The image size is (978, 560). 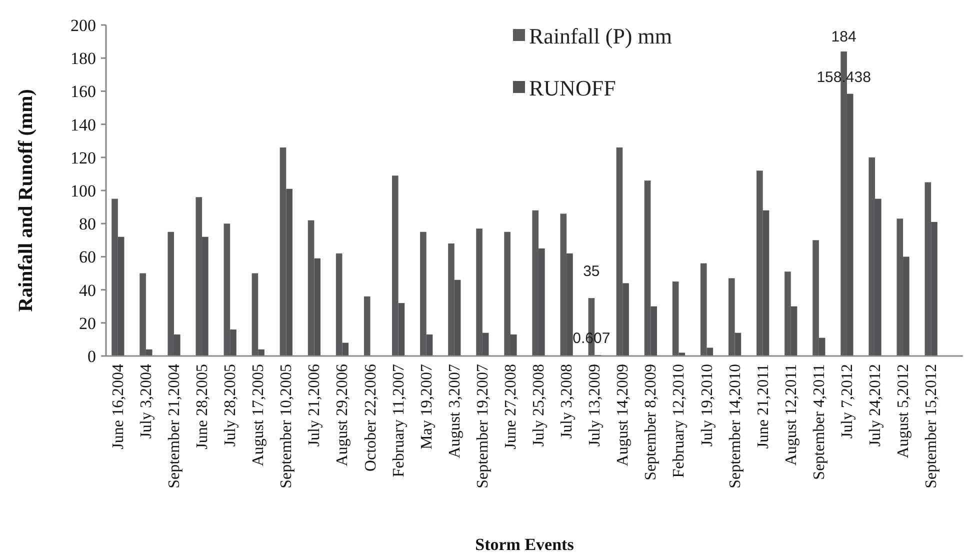 I want to click on x-tick-label: August 17,2005, so click(x=259, y=415).